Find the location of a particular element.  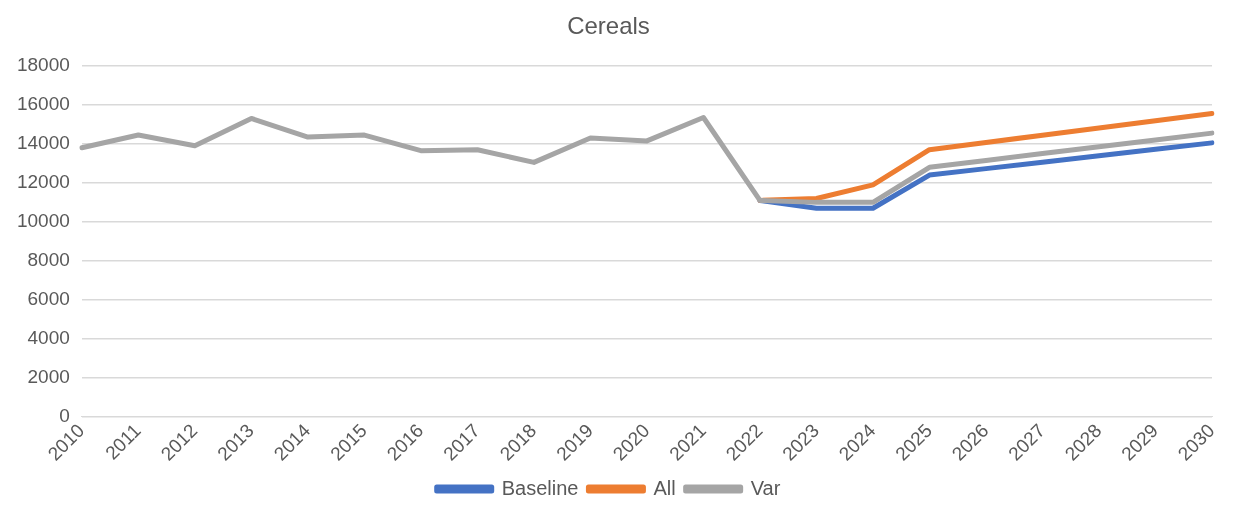

legend-label: All is located at coordinates (664, 487).